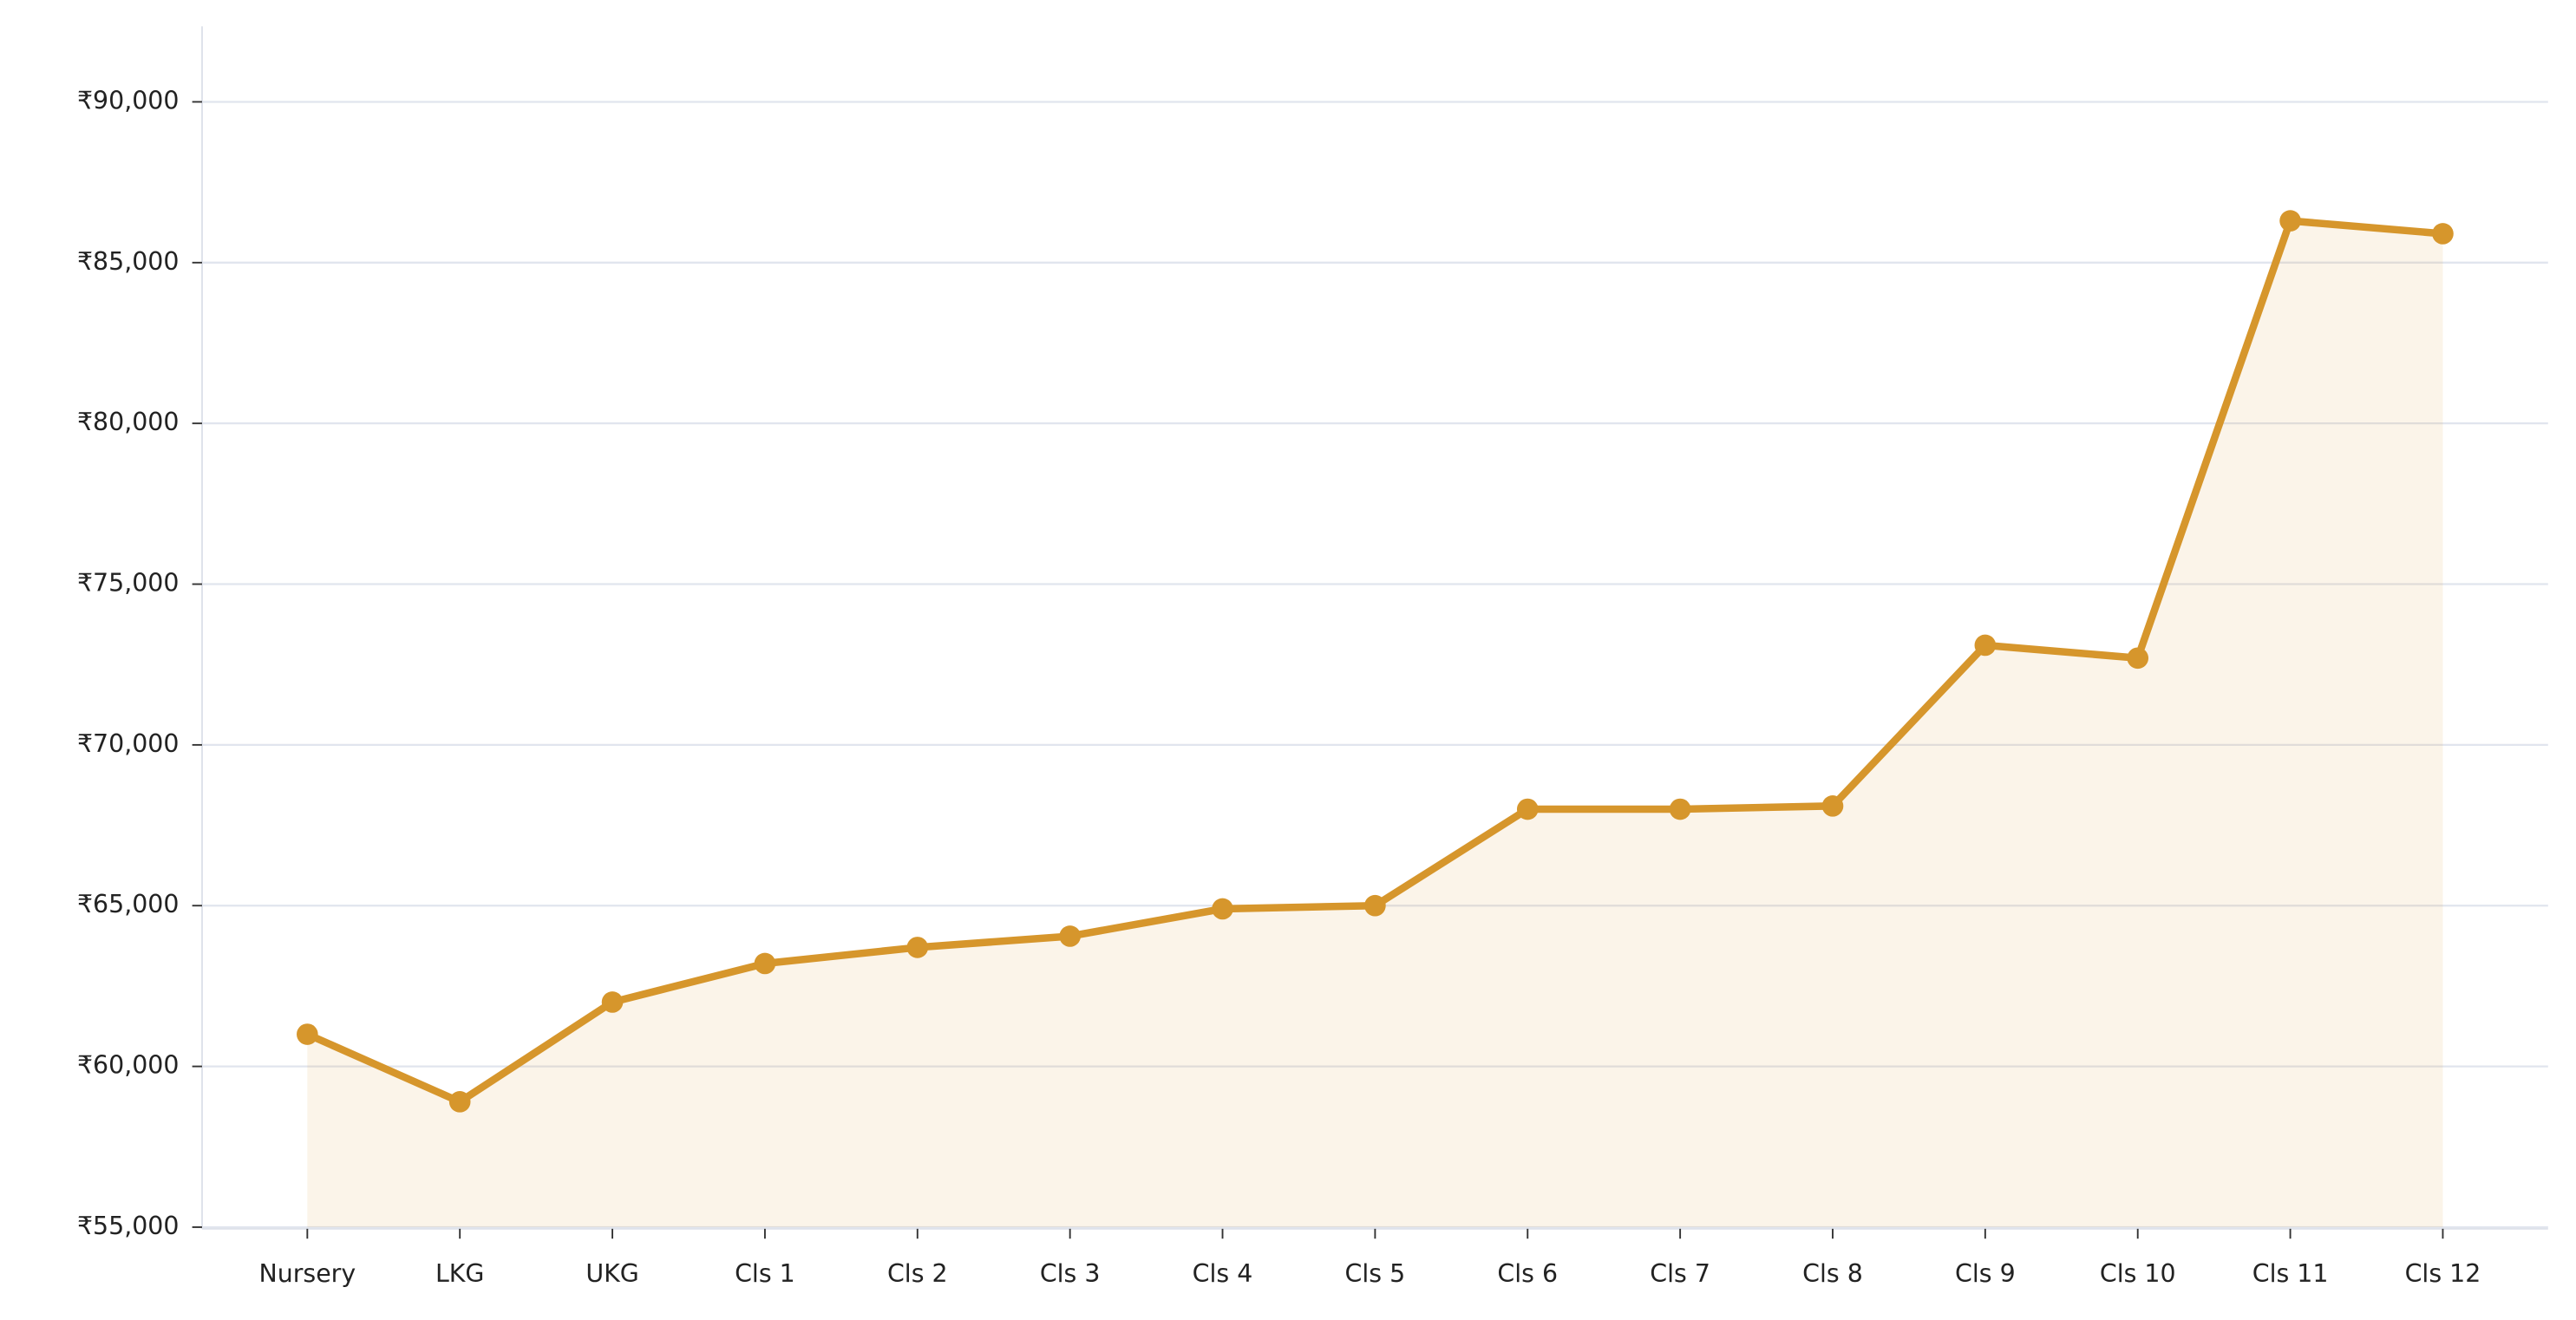 This screenshot has width=2576, height=1320. Describe the element at coordinates (128, 100) in the screenshot. I see `y-tick-label: ₹90,000` at that location.